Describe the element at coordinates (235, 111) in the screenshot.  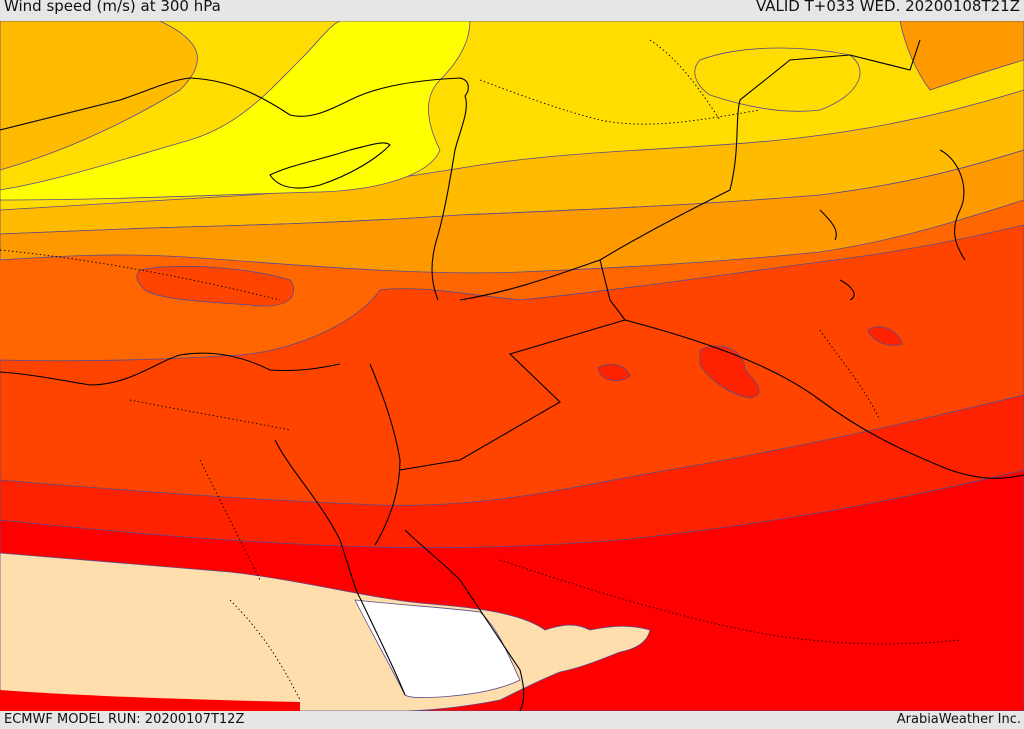
I see `wind-band-yellow` at that location.